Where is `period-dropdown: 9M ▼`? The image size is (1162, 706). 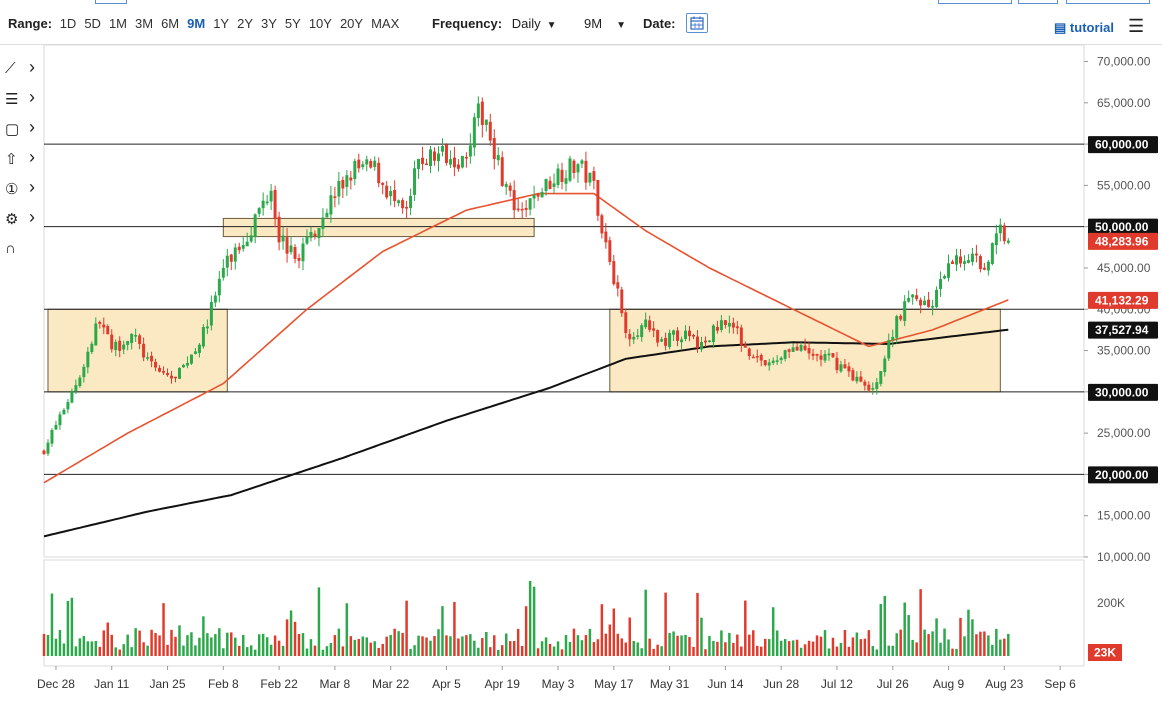
period-dropdown: 9M ▼ is located at coordinates (605, 23).